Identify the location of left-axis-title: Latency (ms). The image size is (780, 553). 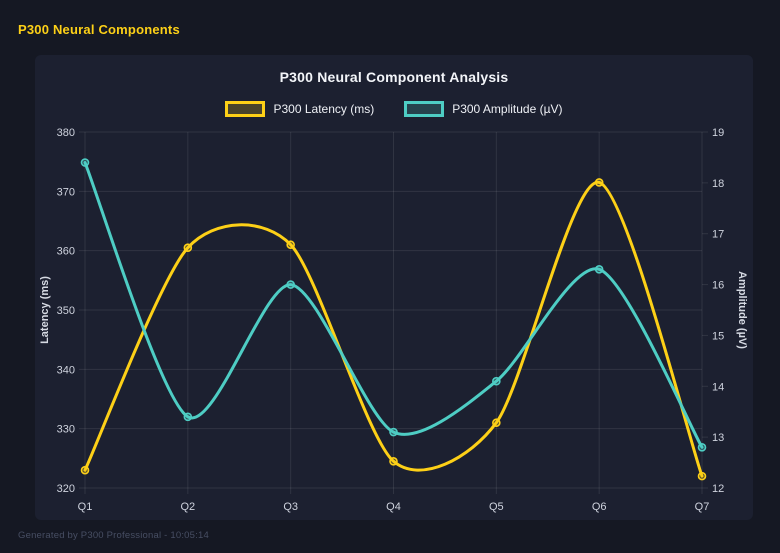
(45, 310).